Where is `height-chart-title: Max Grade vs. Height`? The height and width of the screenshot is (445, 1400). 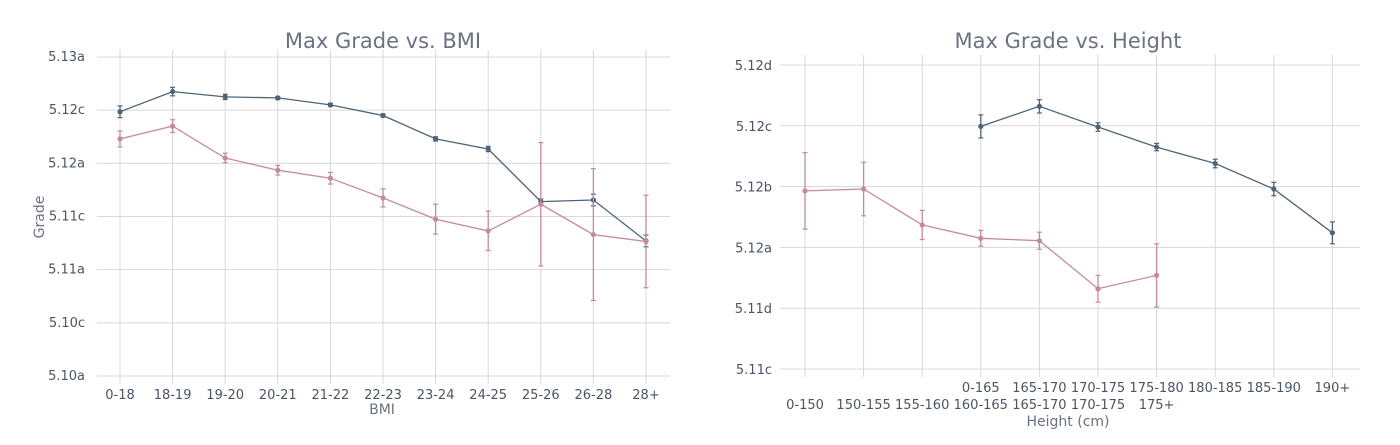 height-chart-title: Max Grade vs. Height is located at coordinates (1068, 41).